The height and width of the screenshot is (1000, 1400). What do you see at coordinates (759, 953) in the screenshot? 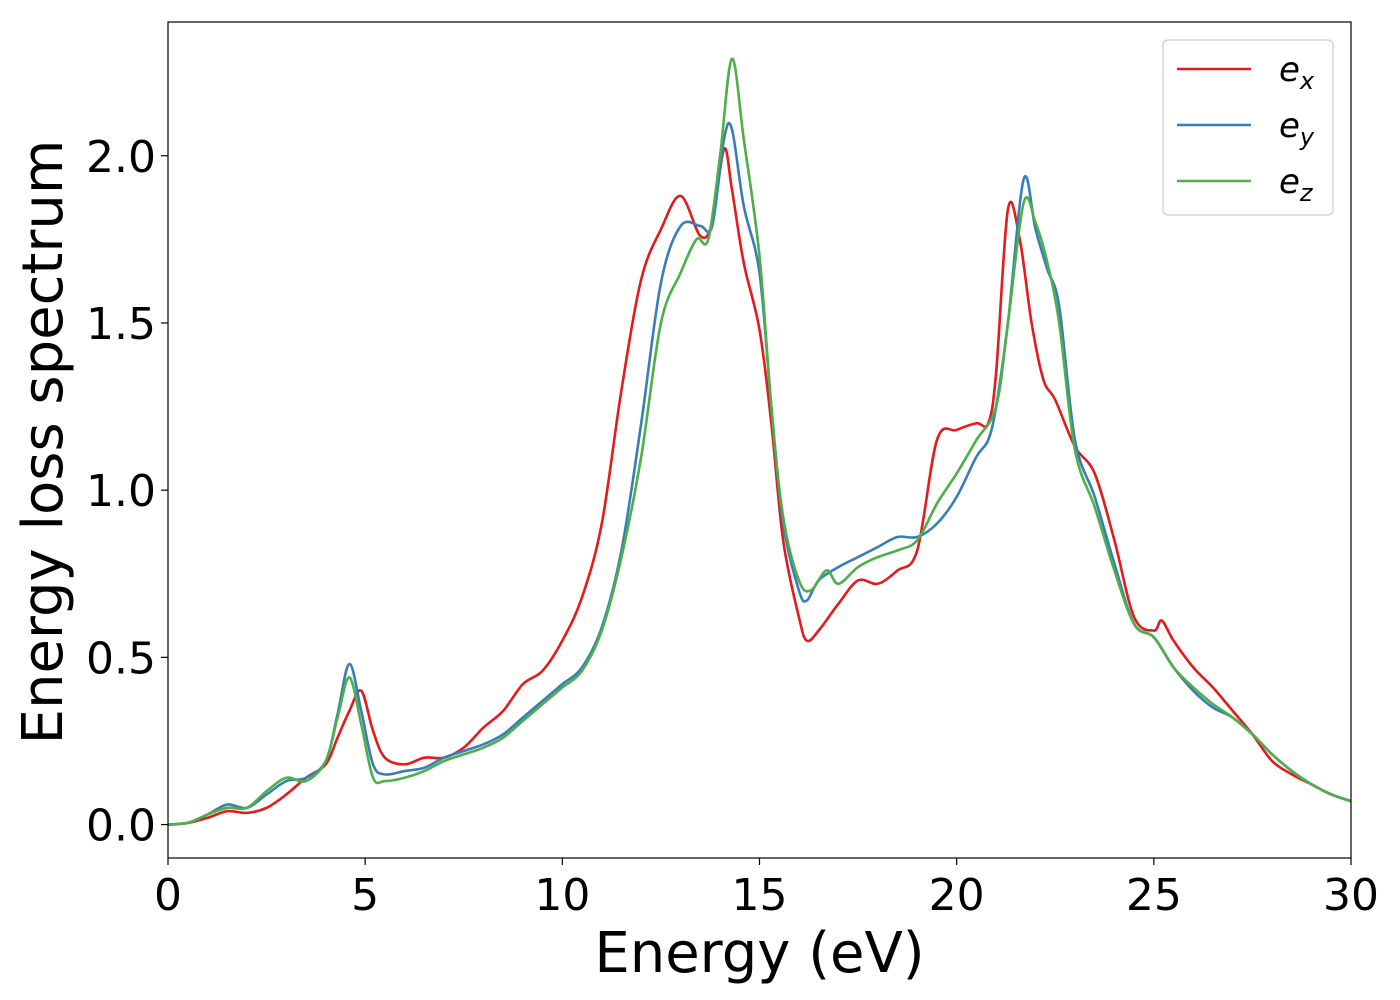
I see `x-axis-label: Energy (eV)` at bounding box center [759, 953].